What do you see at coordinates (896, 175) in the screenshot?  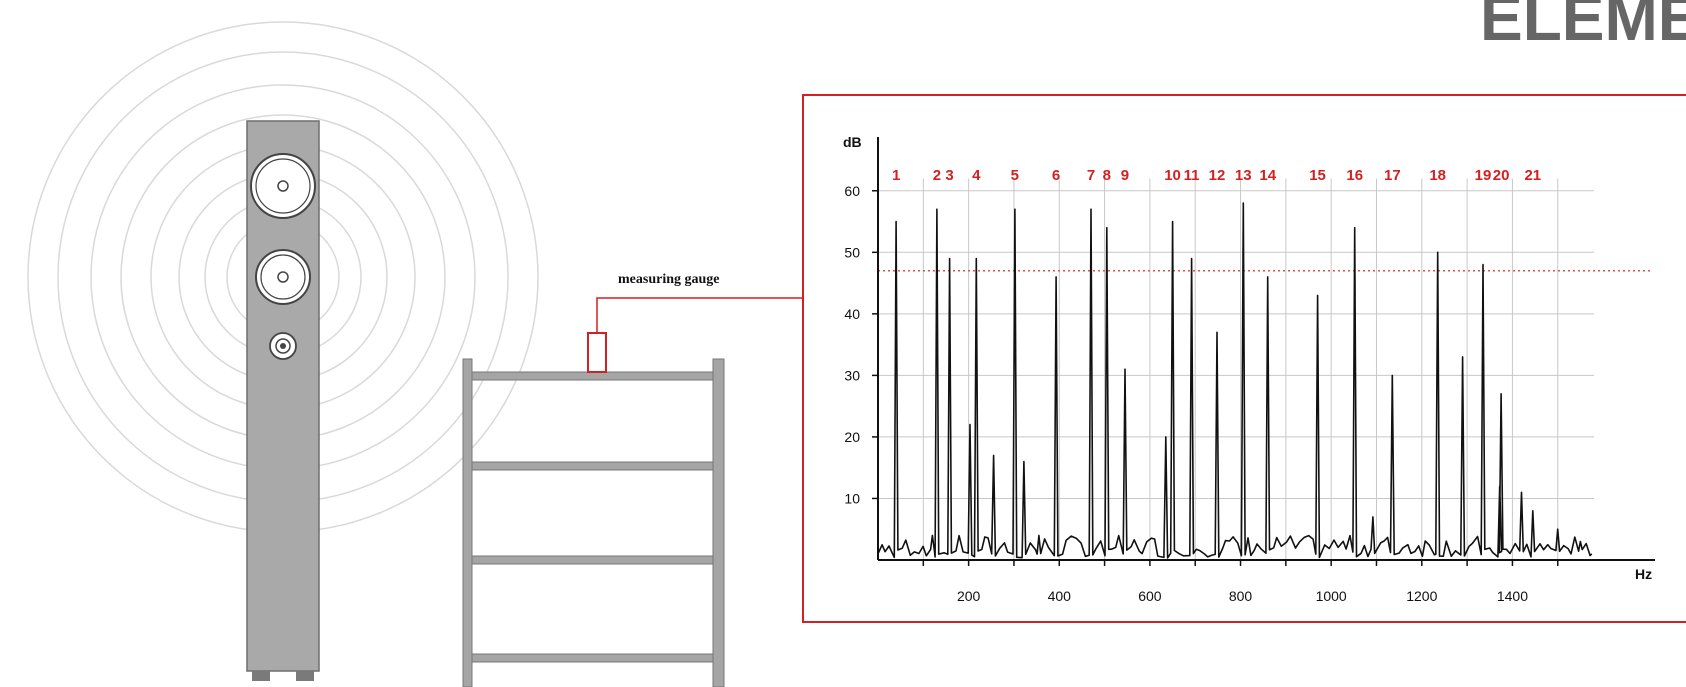 I see `peak-number-label: 1` at bounding box center [896, 175].